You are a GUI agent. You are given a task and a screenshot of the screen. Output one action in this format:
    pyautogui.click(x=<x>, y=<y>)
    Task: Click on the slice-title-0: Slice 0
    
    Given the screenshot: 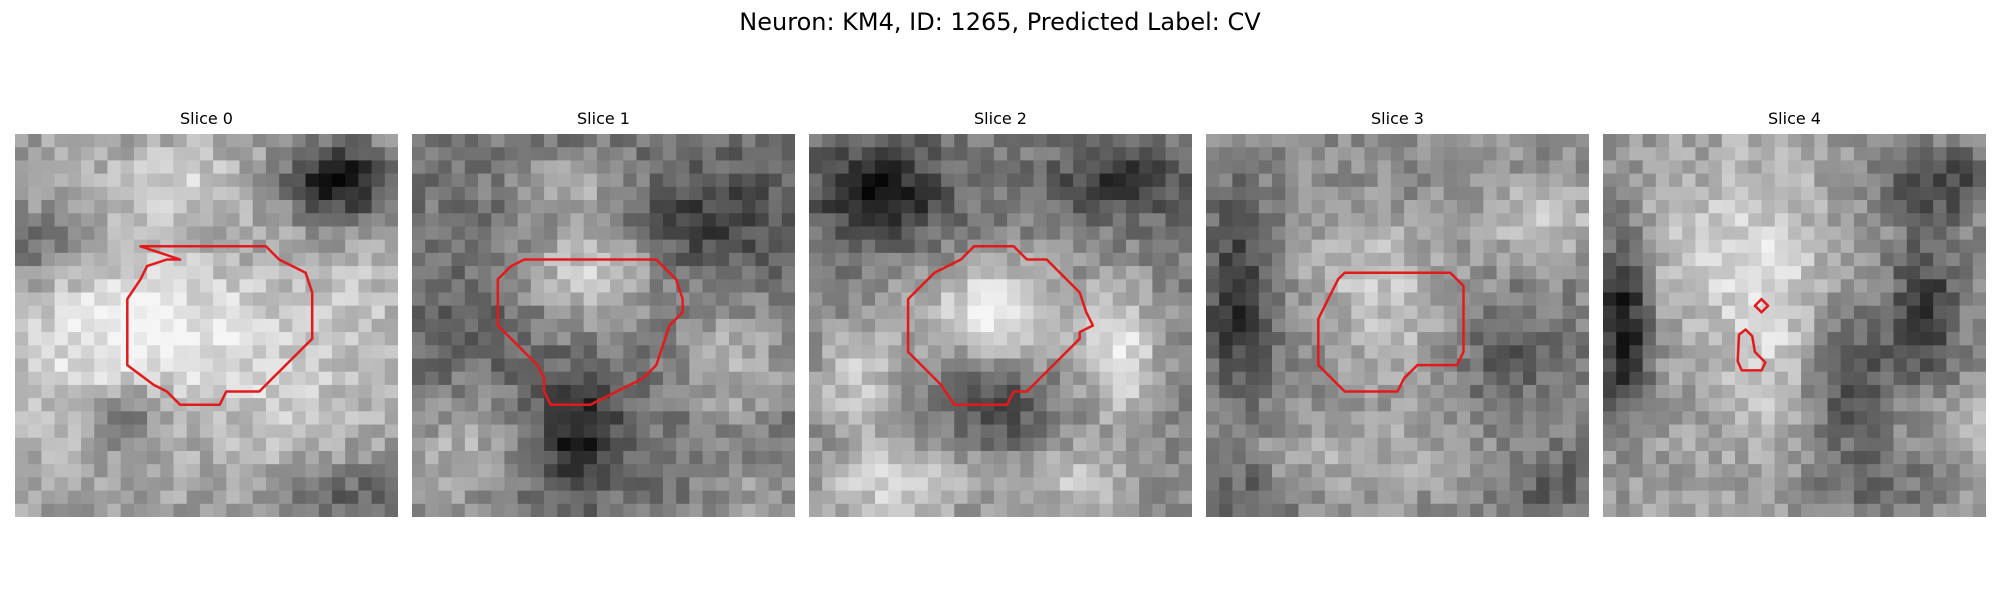 What is the action you would take?
    pyautogui.click(x=206, y=118)
    